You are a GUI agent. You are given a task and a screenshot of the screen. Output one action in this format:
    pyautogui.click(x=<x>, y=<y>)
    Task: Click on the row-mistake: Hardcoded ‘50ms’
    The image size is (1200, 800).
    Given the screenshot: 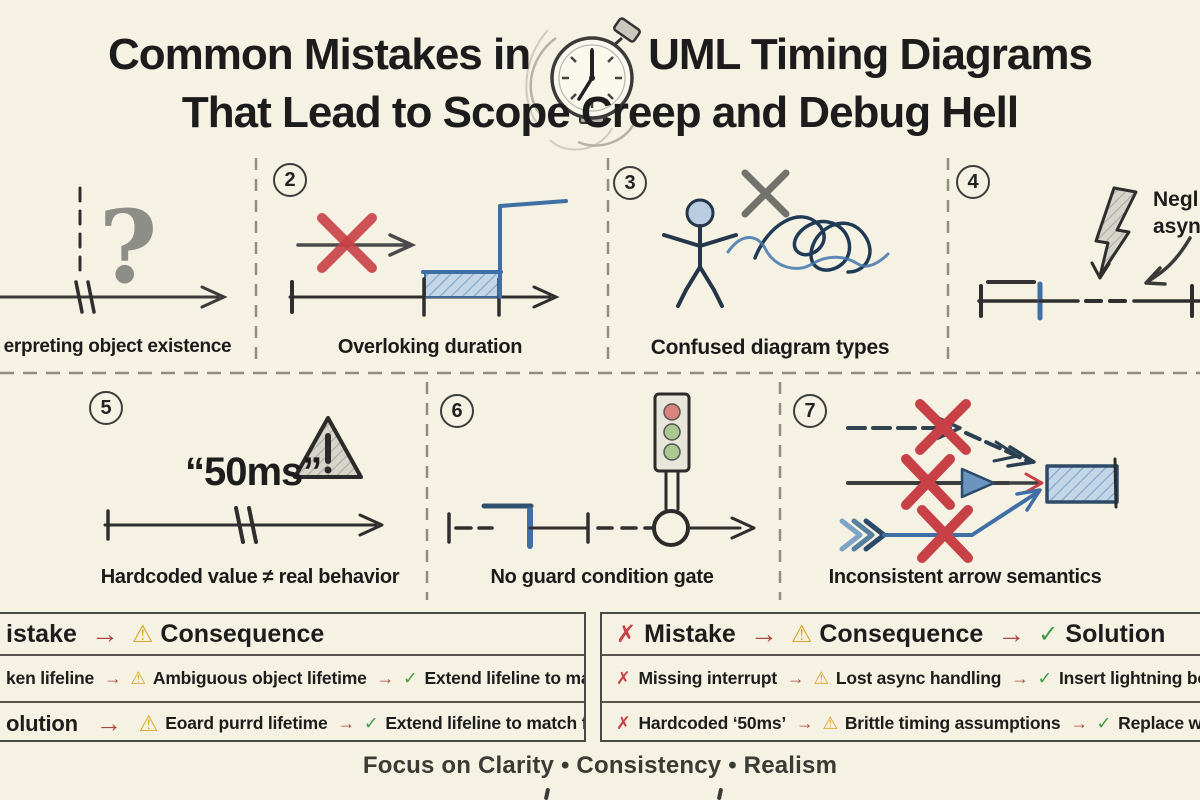 What is the action you would take?
    pyautogui.click(x=712, y=723)
    